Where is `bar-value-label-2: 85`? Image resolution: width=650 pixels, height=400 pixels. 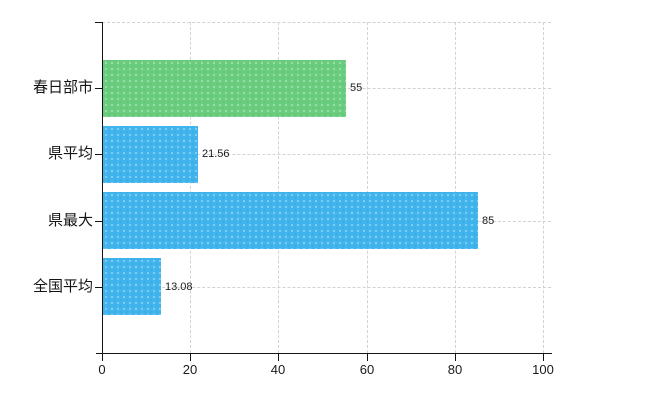 bar-value-label-2: 85 is located at coordinates (488, 221).